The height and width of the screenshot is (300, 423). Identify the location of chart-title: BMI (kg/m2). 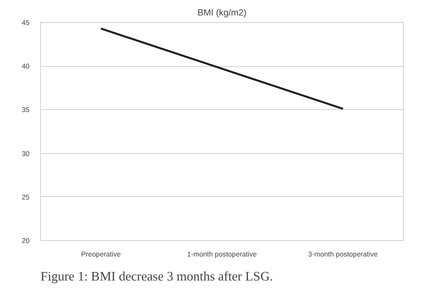
(222, 13).